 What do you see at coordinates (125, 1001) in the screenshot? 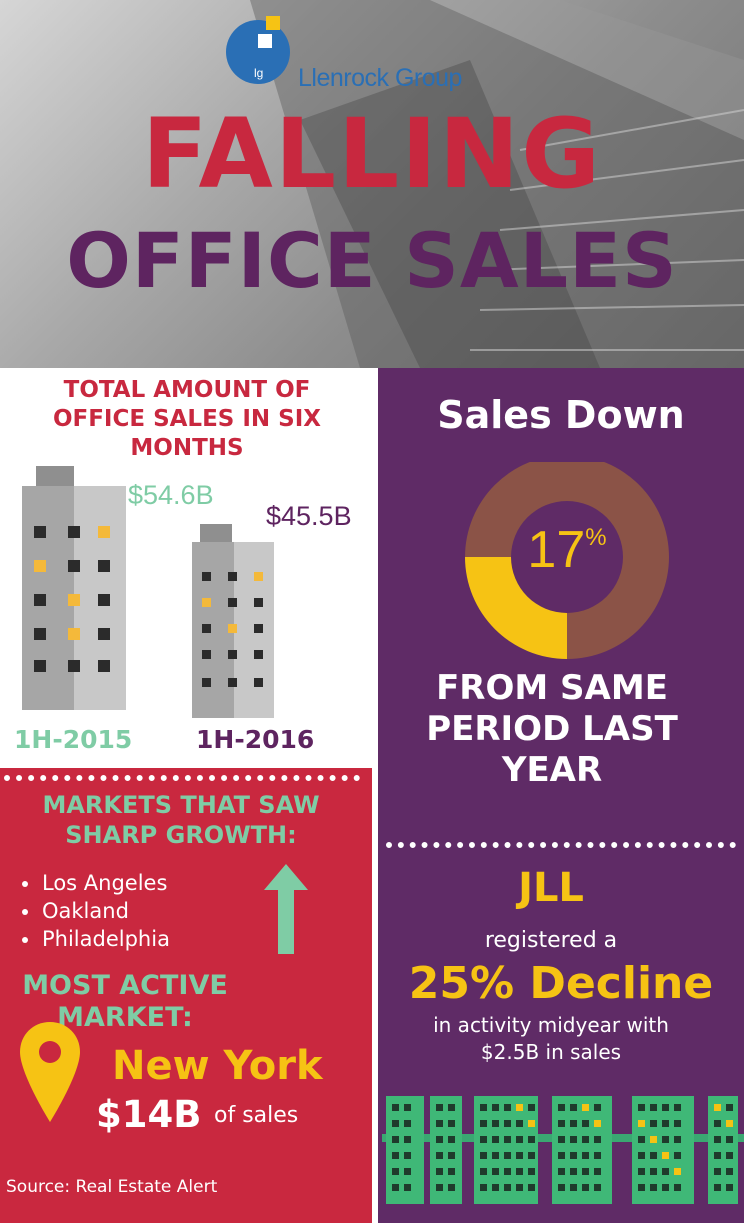
I see `most-active-heading: MOST ACTIVE MARKET:` at bounding box center [125, 1001].